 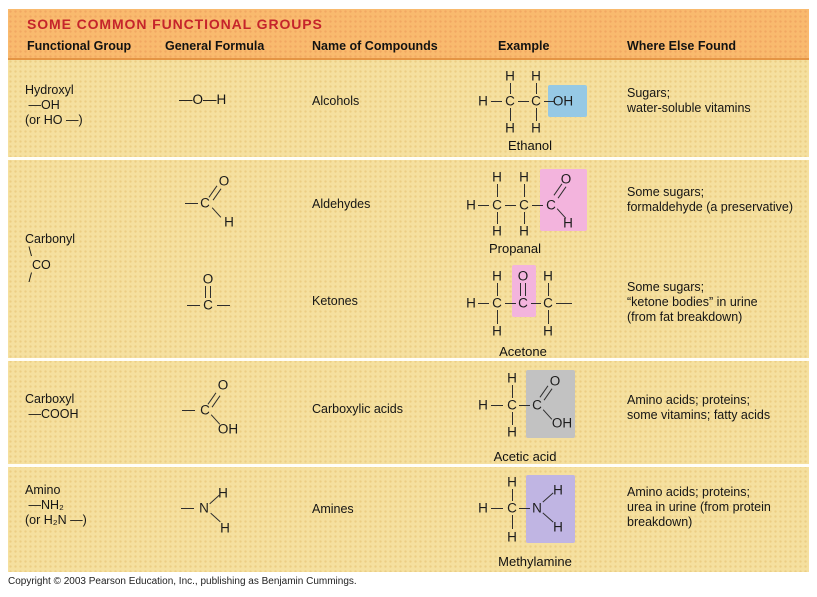 I want to click on molecule-acetone: H O H H C C C H H Acetone, so click(x=547, y=312).